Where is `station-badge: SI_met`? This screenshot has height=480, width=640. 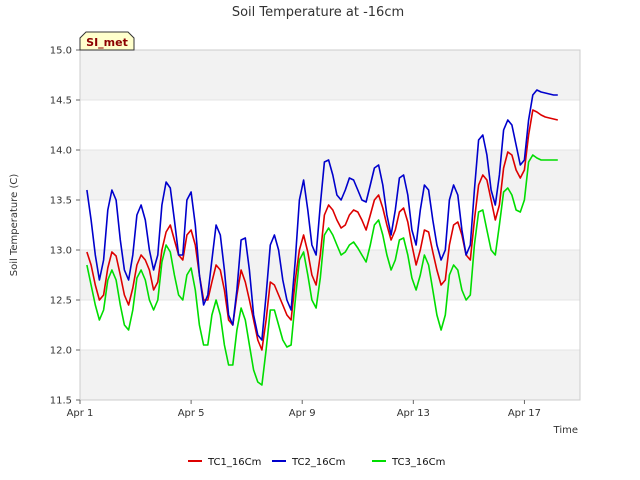
station-badge: SI_met is located at coordinates (107, 41).